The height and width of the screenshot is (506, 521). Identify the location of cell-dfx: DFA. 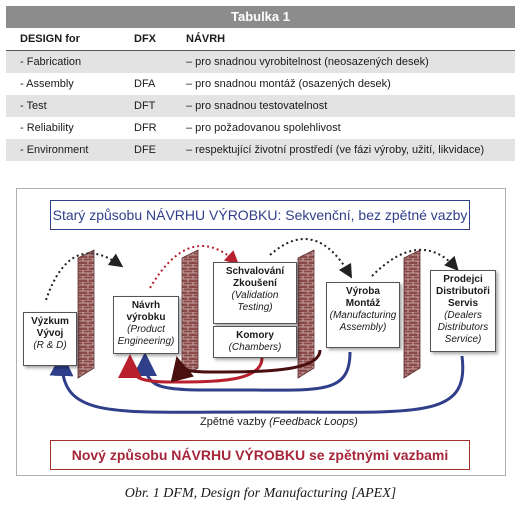
(145, 84).